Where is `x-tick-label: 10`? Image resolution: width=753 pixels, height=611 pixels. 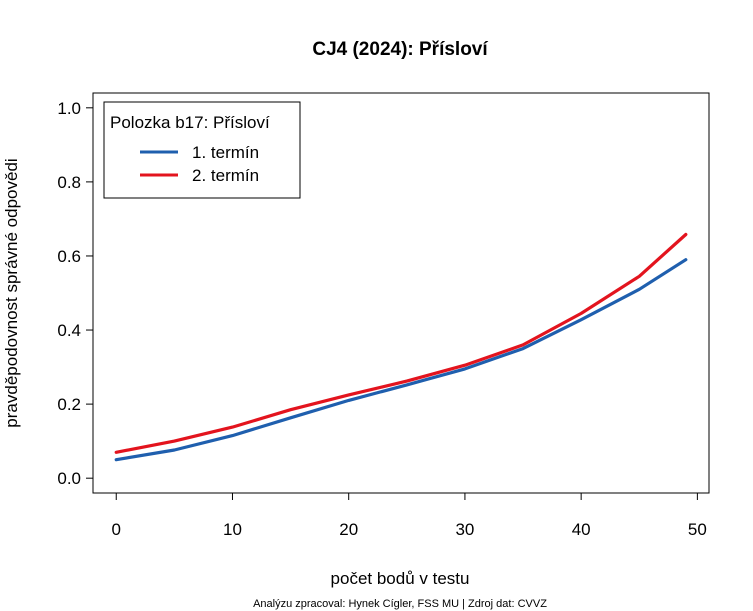
x-tick-label: 10 is located at coordinates (232, 529).